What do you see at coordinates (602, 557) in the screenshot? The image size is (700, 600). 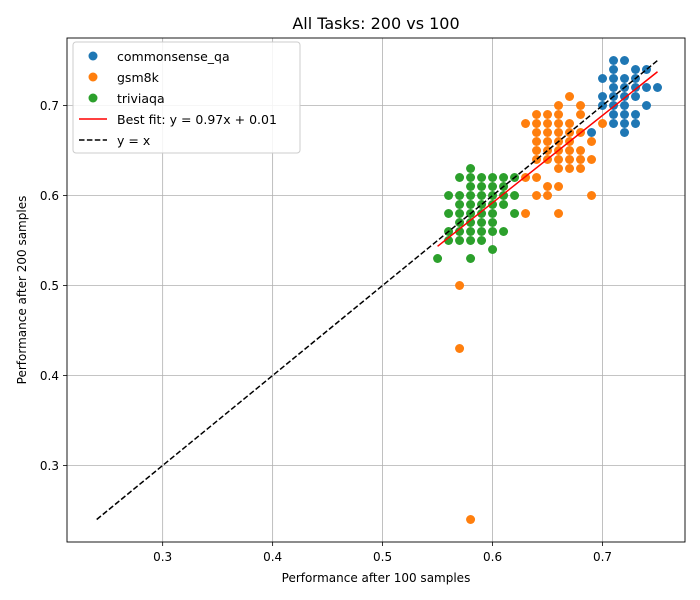 I see `x-tick-label: 0.7` at bounding box center [602, 557].